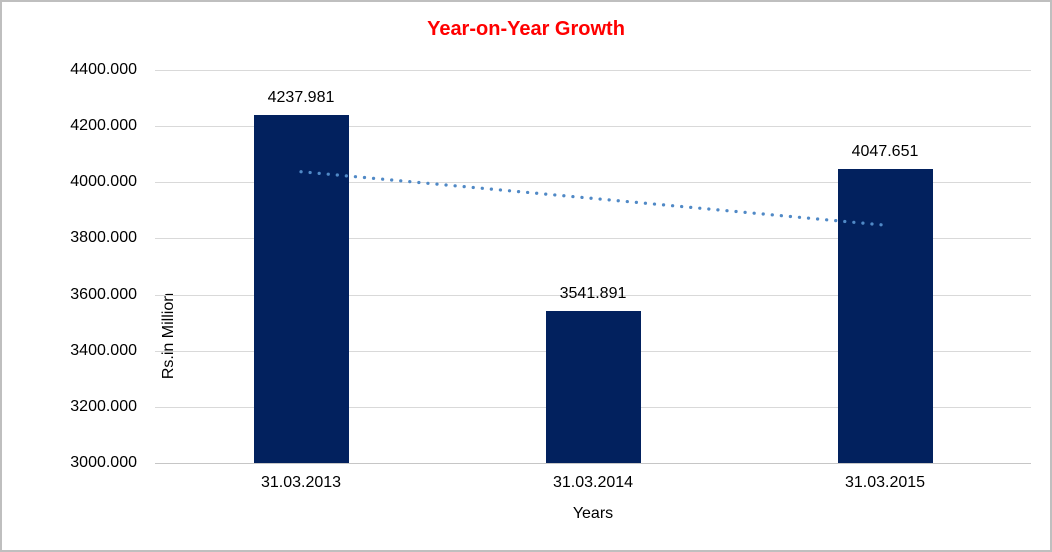 This screenshot has width=1052, height=552. Describe the element at coordinates (593, 198) in the screenshot. I see `trendline` at that location.